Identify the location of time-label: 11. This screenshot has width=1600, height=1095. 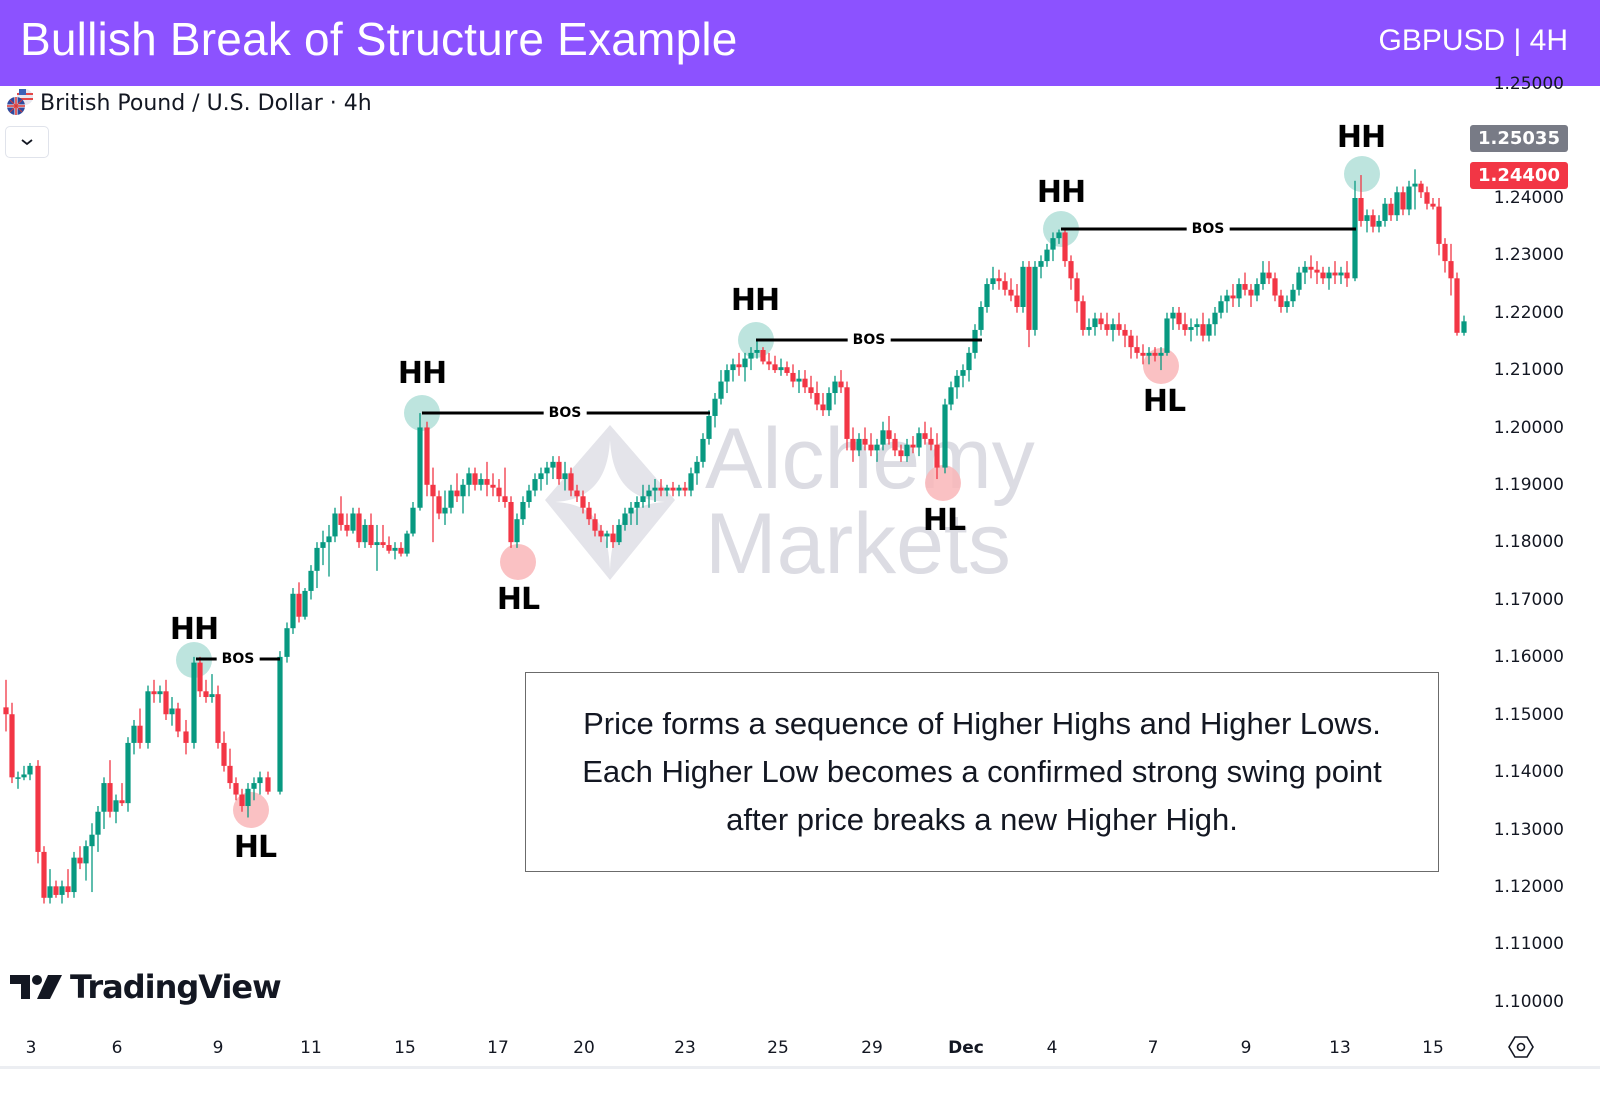
(311, 1048).